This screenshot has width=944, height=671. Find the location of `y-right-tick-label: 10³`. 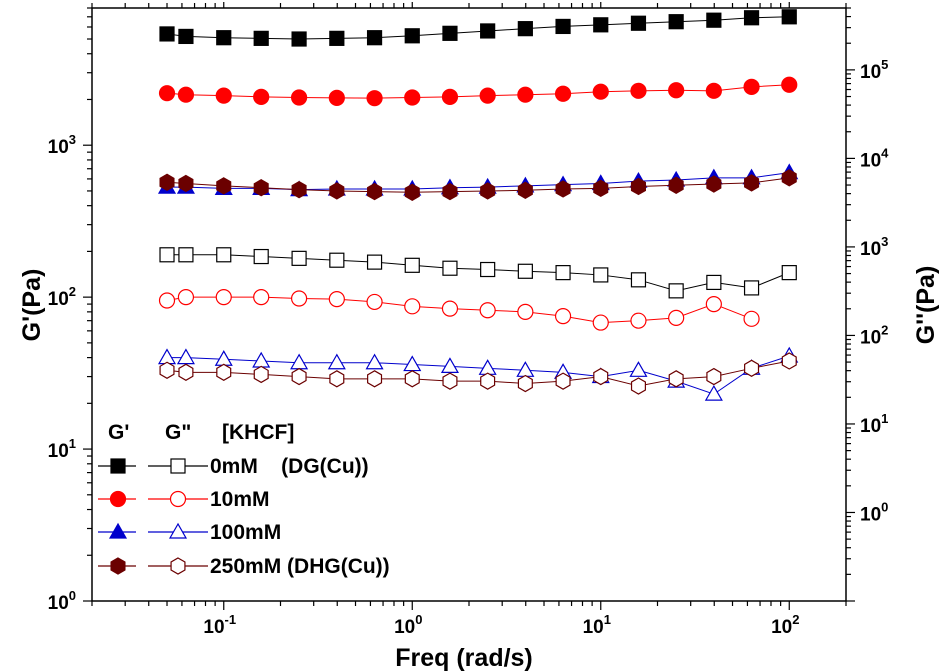

y-right-tick-label: 10³ is located at coordinates (874, 247).